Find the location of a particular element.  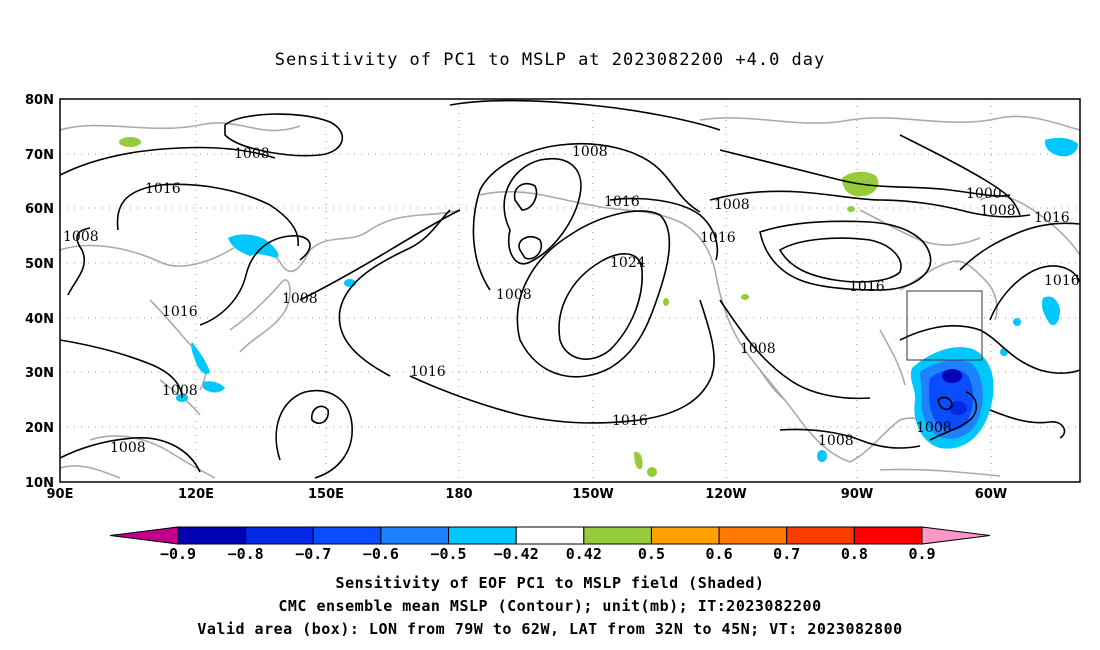

contour-label-c9: 1016 is located at coordinates (622, 202).